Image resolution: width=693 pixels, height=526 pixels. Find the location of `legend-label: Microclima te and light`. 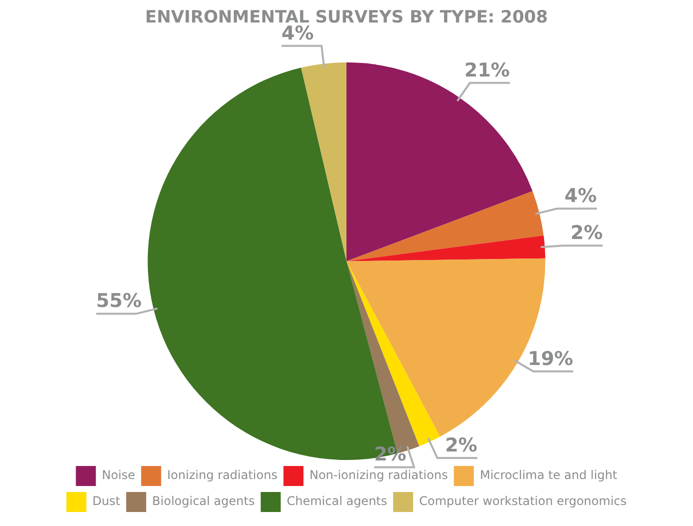

legend-label: Microclima te and light is located at coordinates (549, 475).